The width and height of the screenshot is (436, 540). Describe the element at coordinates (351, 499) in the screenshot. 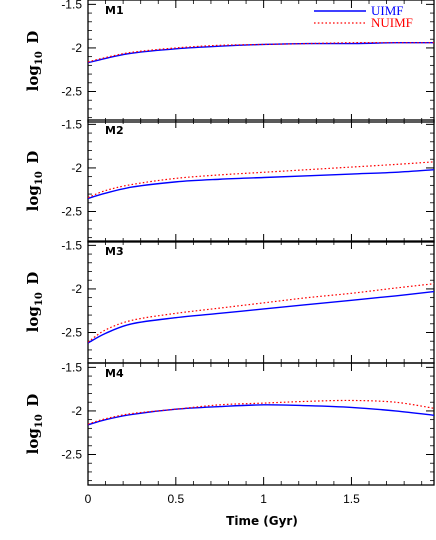

I see `x-tick-label: 1.5` at that location.